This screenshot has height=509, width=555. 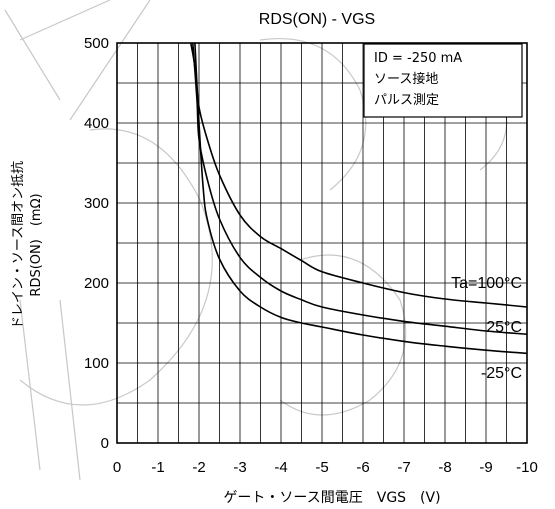 What do you see at coordinates (321, 467) in the screenshot?
I see `x-tick-label: -5` at bounding box center [321, 467].